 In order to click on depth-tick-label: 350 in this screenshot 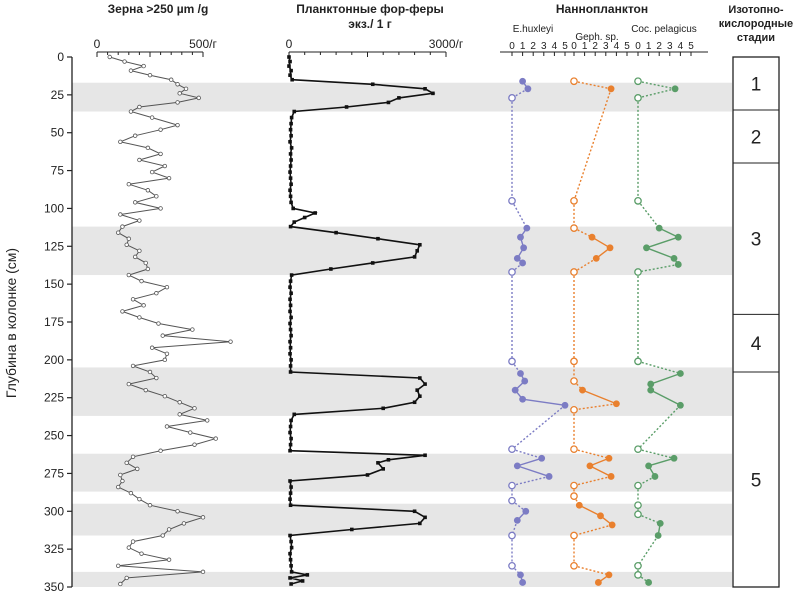, I will do `click(54, 587)`.